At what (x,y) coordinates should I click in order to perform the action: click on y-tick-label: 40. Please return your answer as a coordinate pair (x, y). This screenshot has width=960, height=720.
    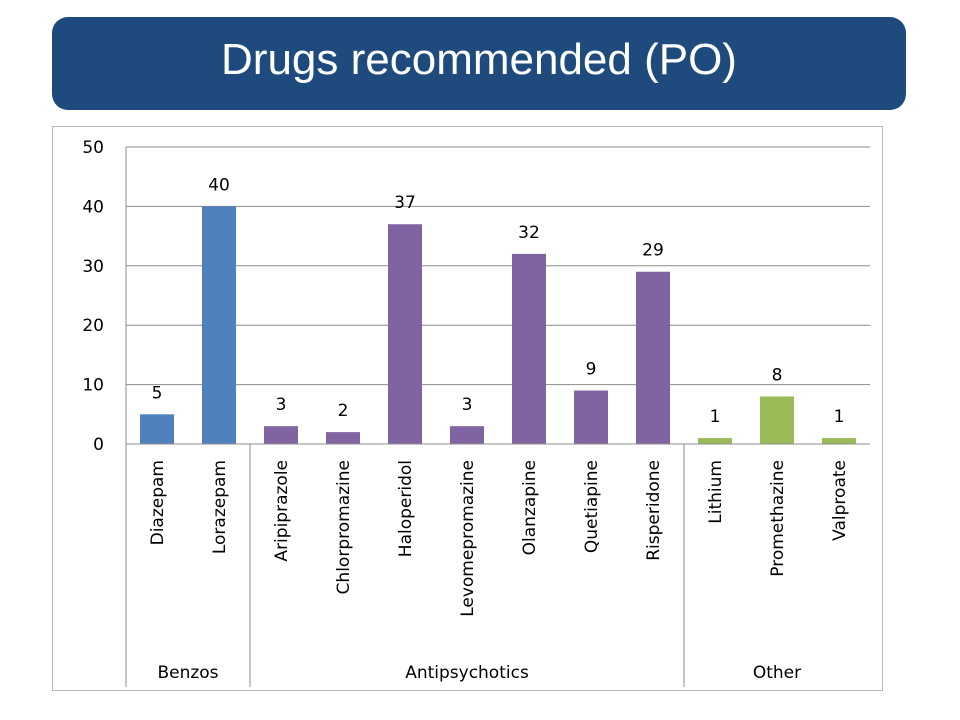
    Looking at the image, I should click on (93, 207).